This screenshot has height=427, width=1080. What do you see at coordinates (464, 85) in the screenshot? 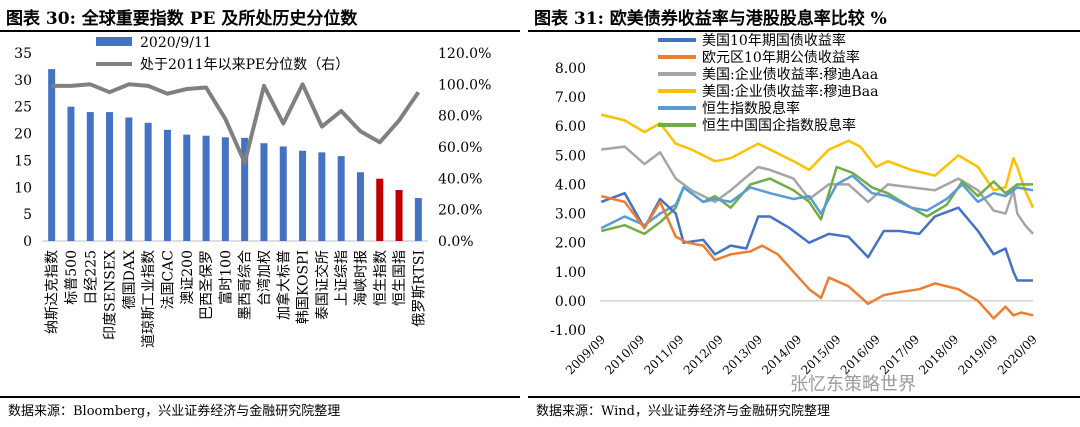
I see `y-right-tick-label: 100.0%` at bounding box center [464, 85].